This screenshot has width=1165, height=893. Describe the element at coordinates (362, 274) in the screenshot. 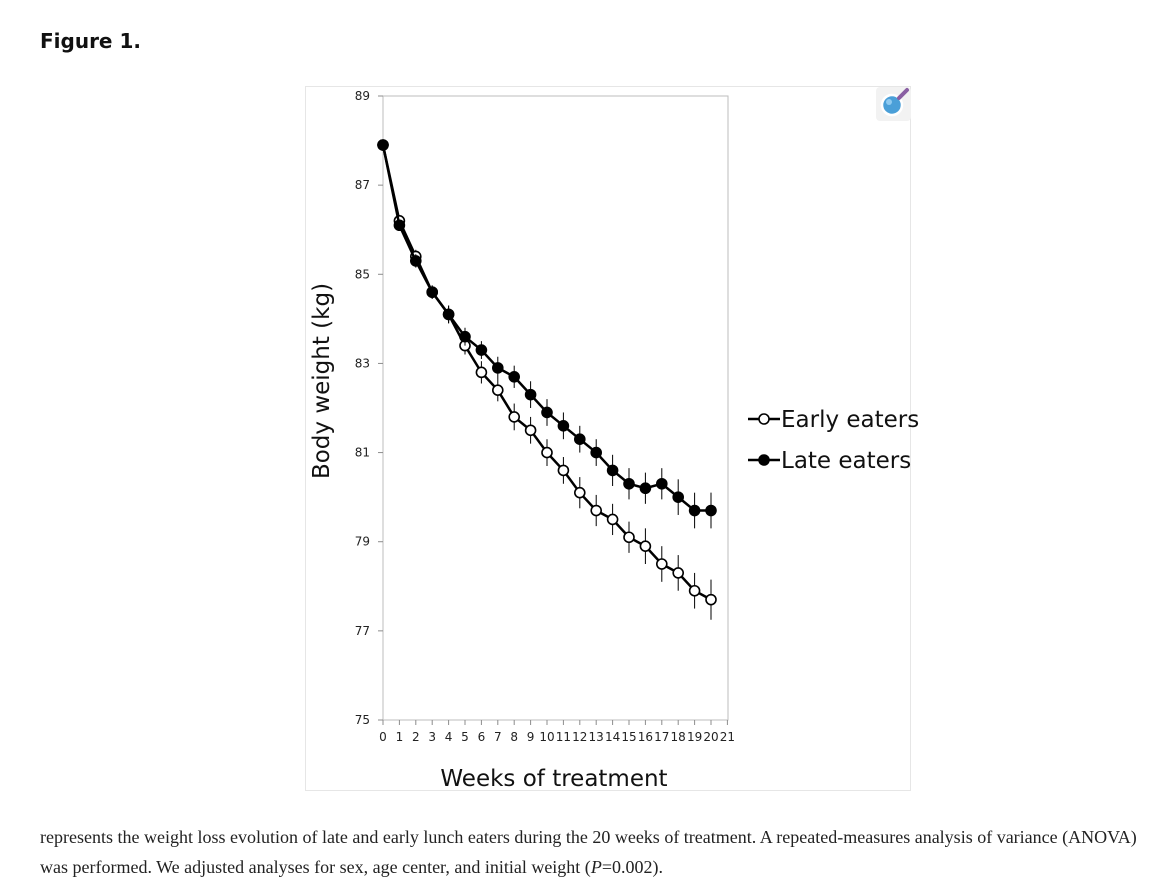

I see `y-tick-label: 85` at that location.